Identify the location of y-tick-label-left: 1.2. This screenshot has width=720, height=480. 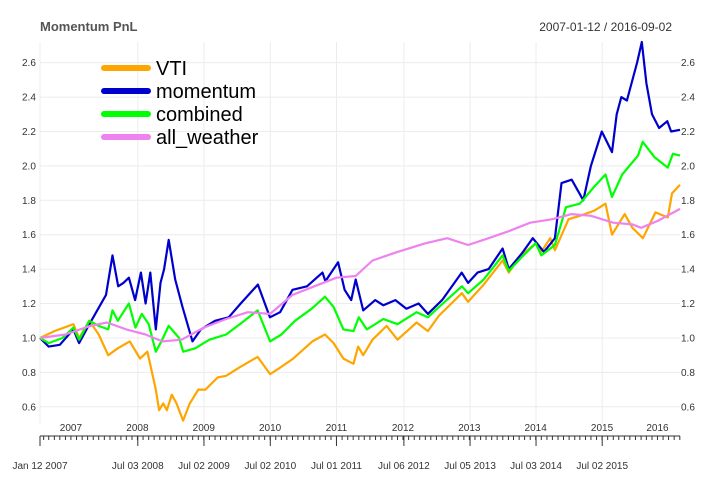
(29, 304).